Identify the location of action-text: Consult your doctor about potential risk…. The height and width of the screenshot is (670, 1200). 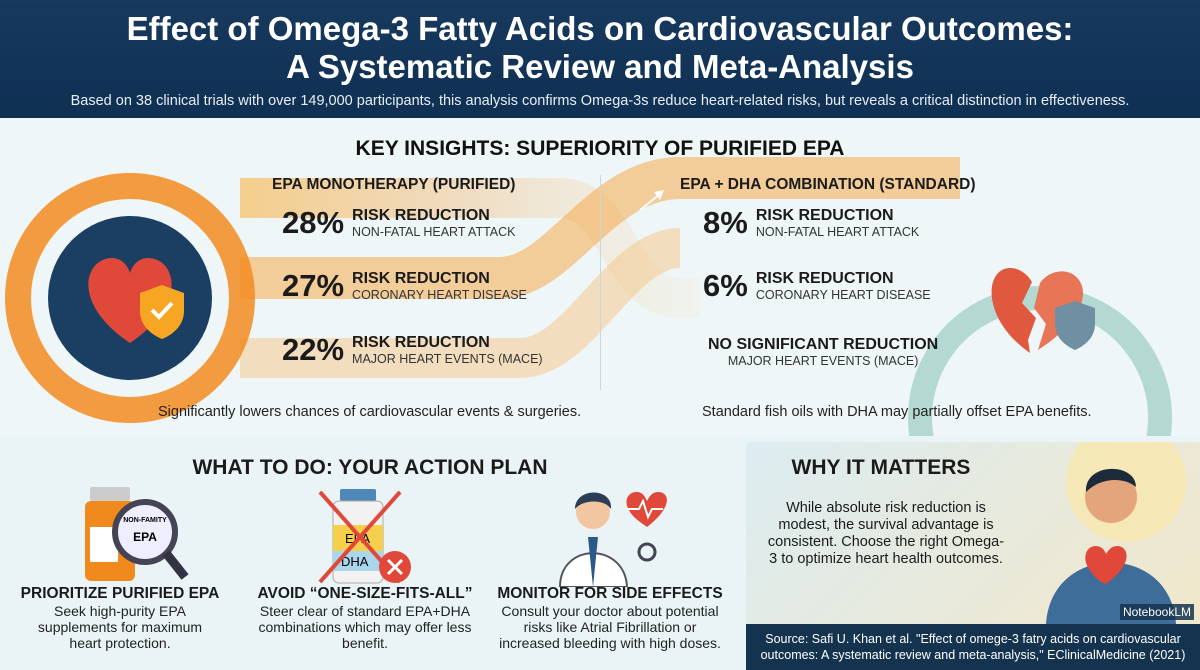
(610, 627).